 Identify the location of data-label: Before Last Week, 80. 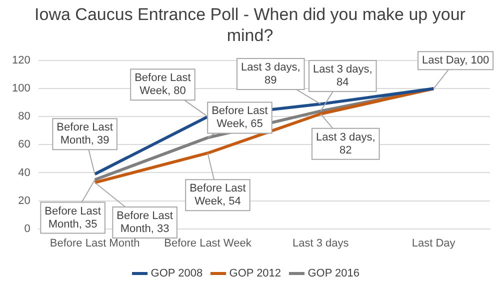
(162, 85).